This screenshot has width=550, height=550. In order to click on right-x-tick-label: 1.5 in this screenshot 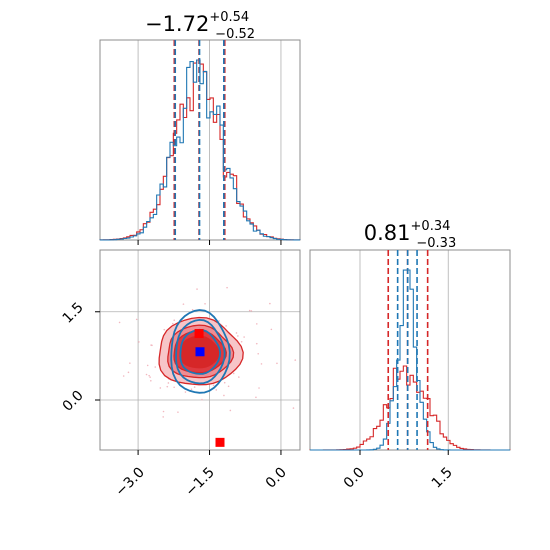, I will do `click(442, 478)`.